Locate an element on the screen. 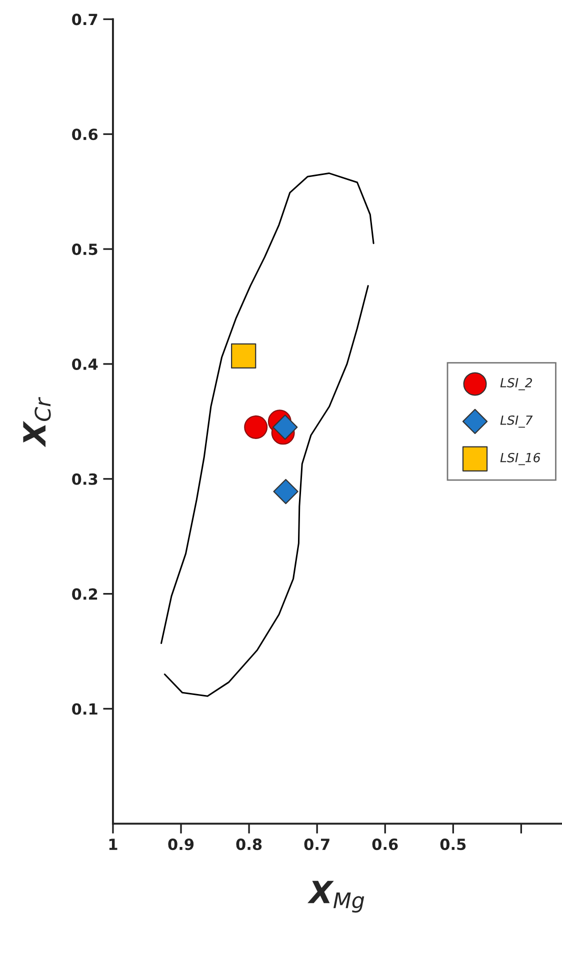 The height and width of the screenshot is (960, 562). y-tick-label: 0.2 is located at coordinates (85, 594).